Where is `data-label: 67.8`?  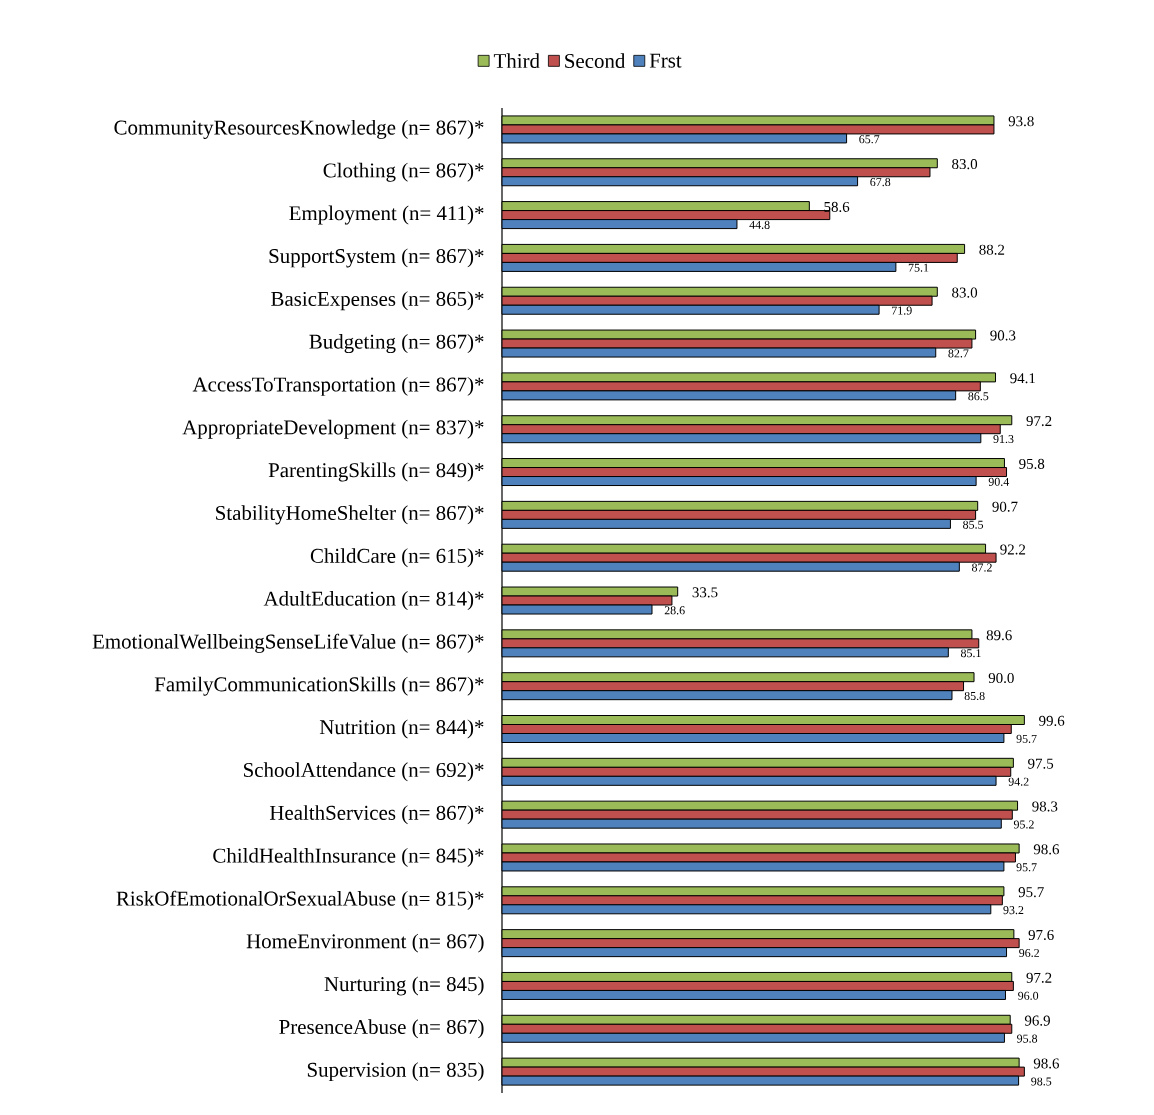 data-label: 67.8 is located at coordinates (880, 182).